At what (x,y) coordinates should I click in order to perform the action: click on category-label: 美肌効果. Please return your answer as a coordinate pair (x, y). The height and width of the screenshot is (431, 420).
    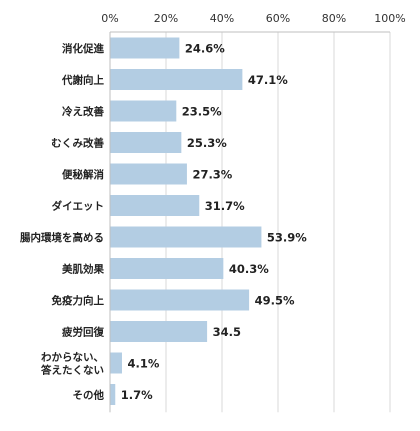
    Looking at the image, I should click on (83, 269).